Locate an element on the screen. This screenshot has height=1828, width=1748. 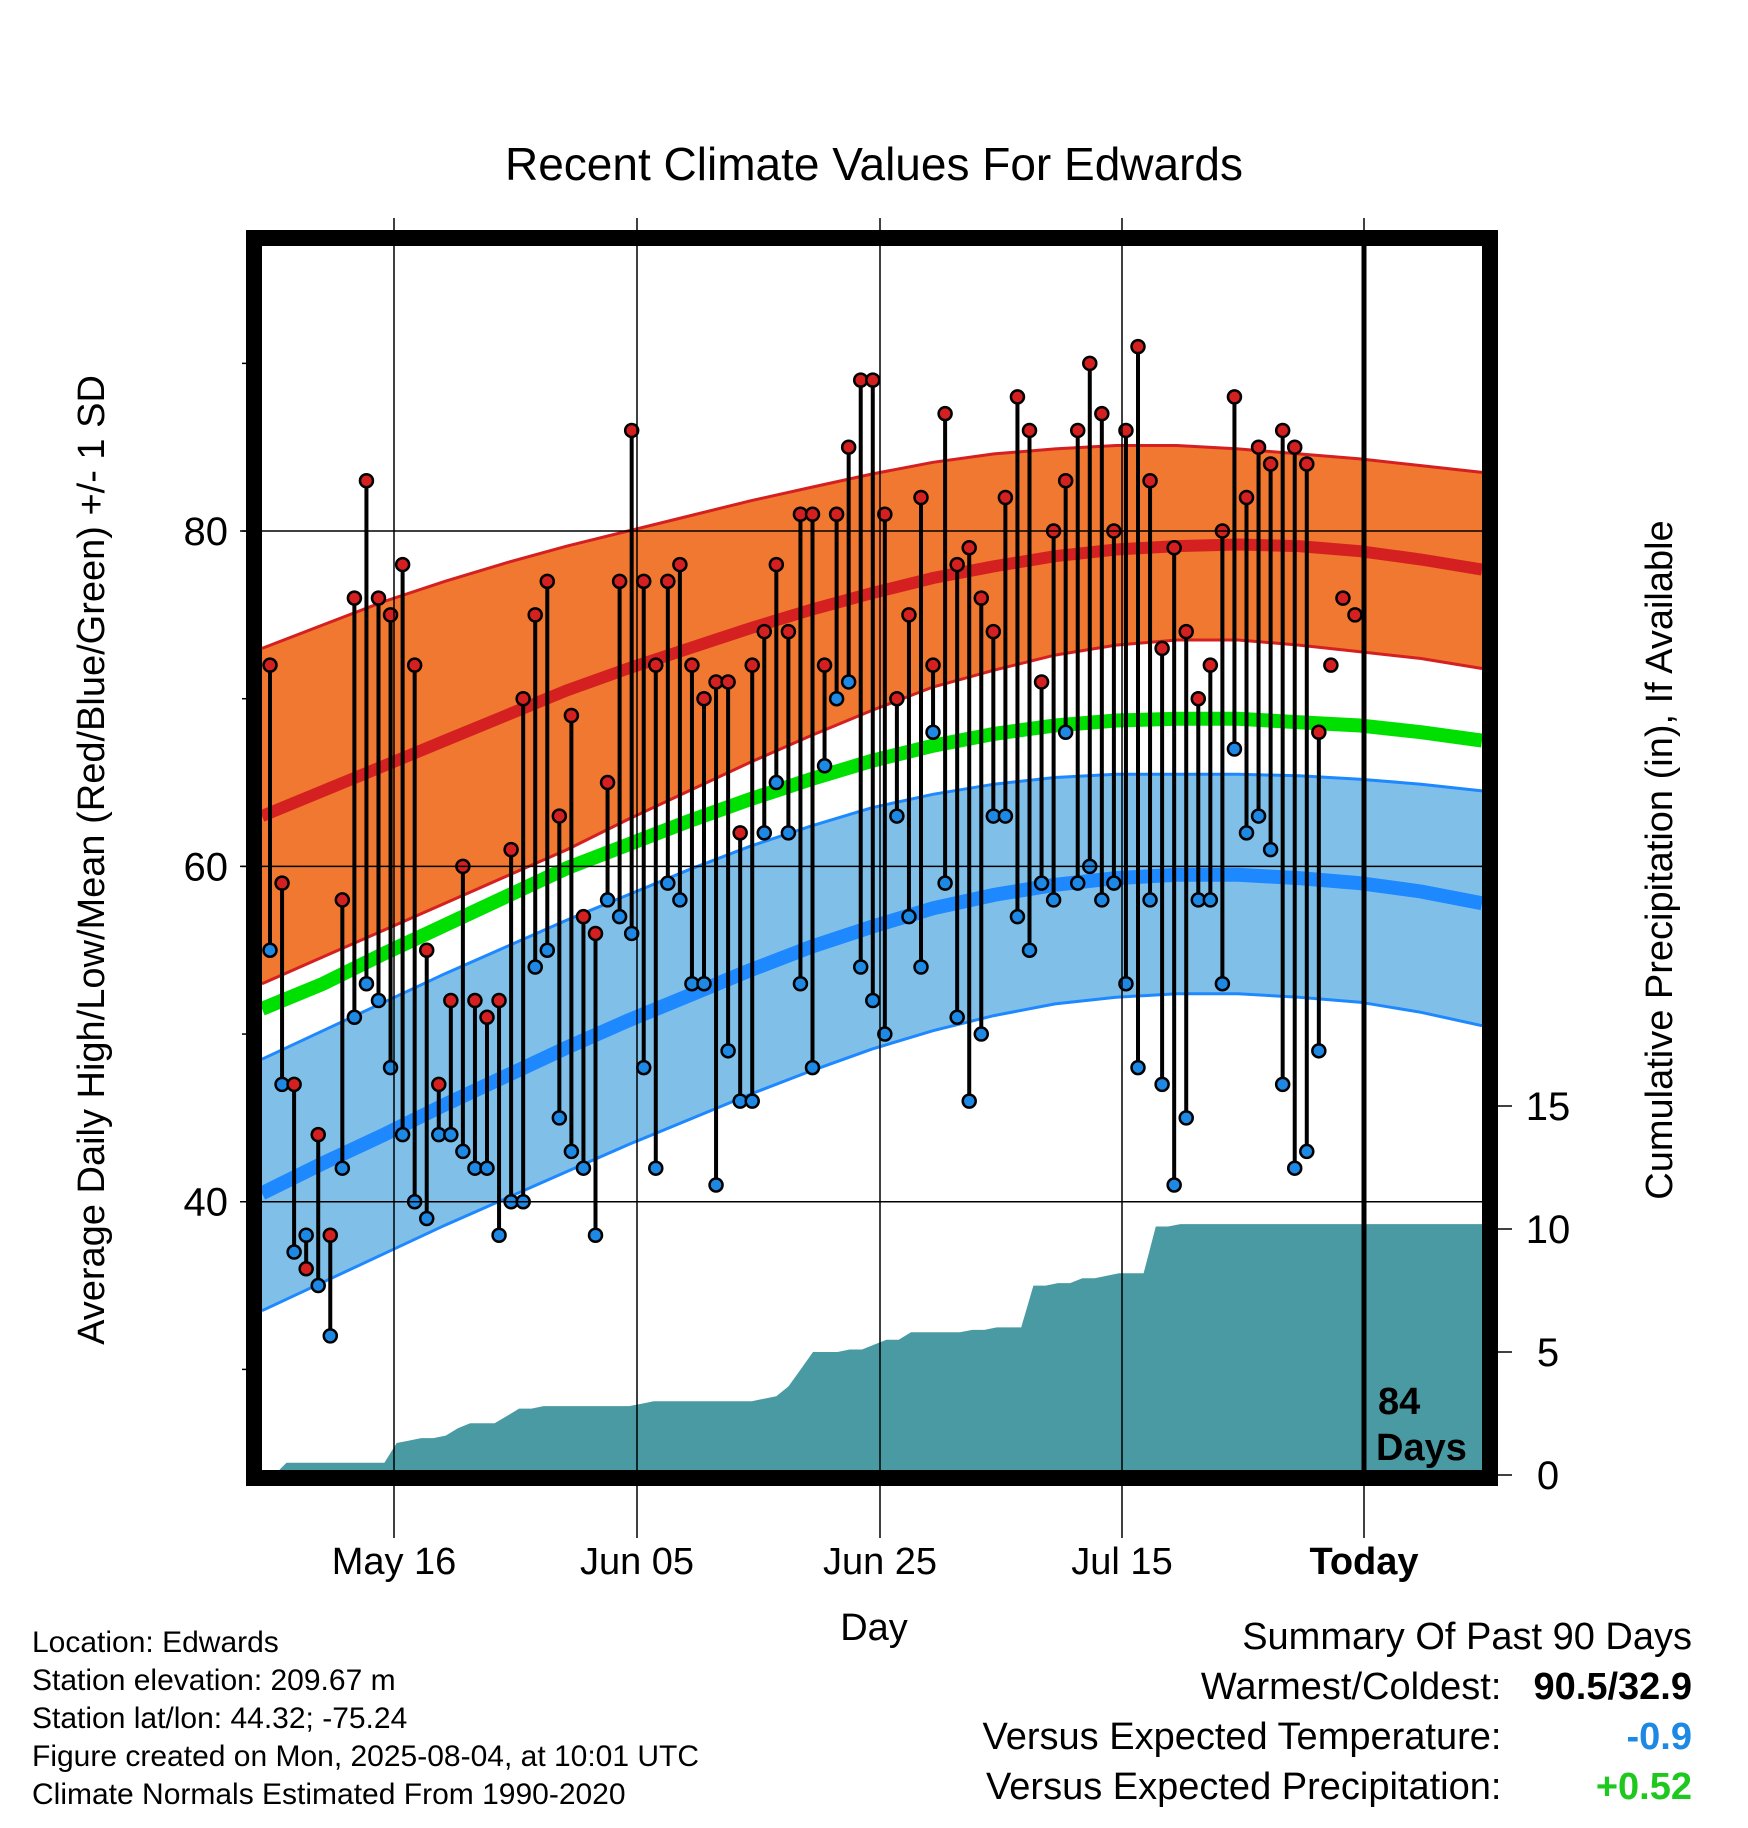
y-right-tick-label: 0 is located at coordinates (1548, 1476).